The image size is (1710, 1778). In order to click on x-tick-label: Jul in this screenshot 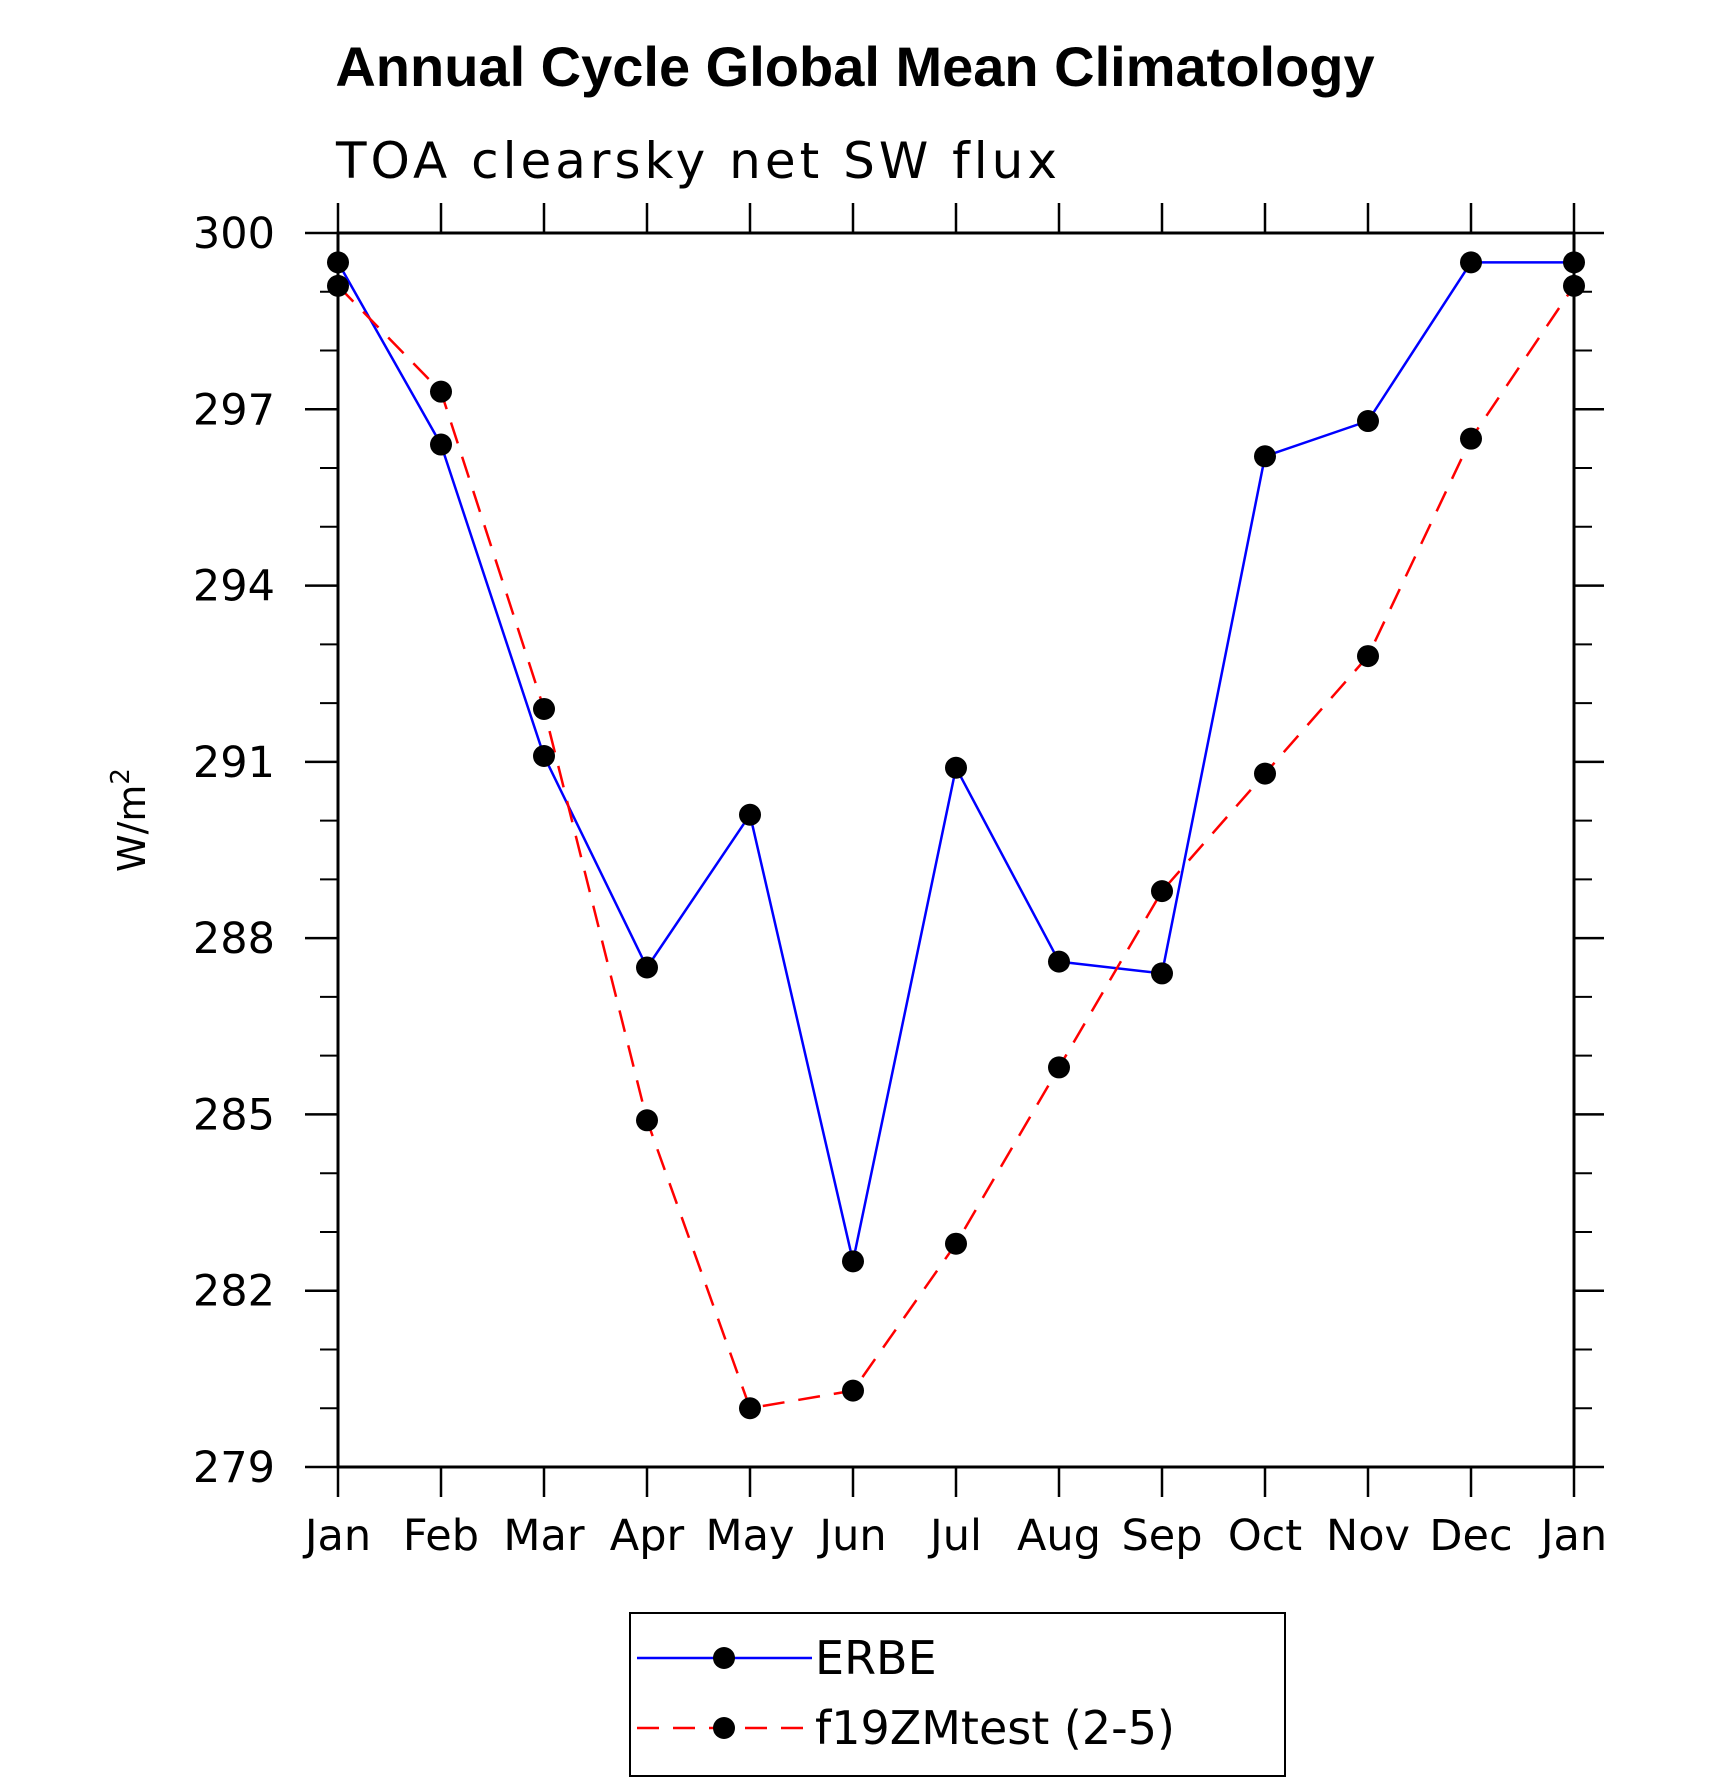, I will do `click(954, 1536)`.